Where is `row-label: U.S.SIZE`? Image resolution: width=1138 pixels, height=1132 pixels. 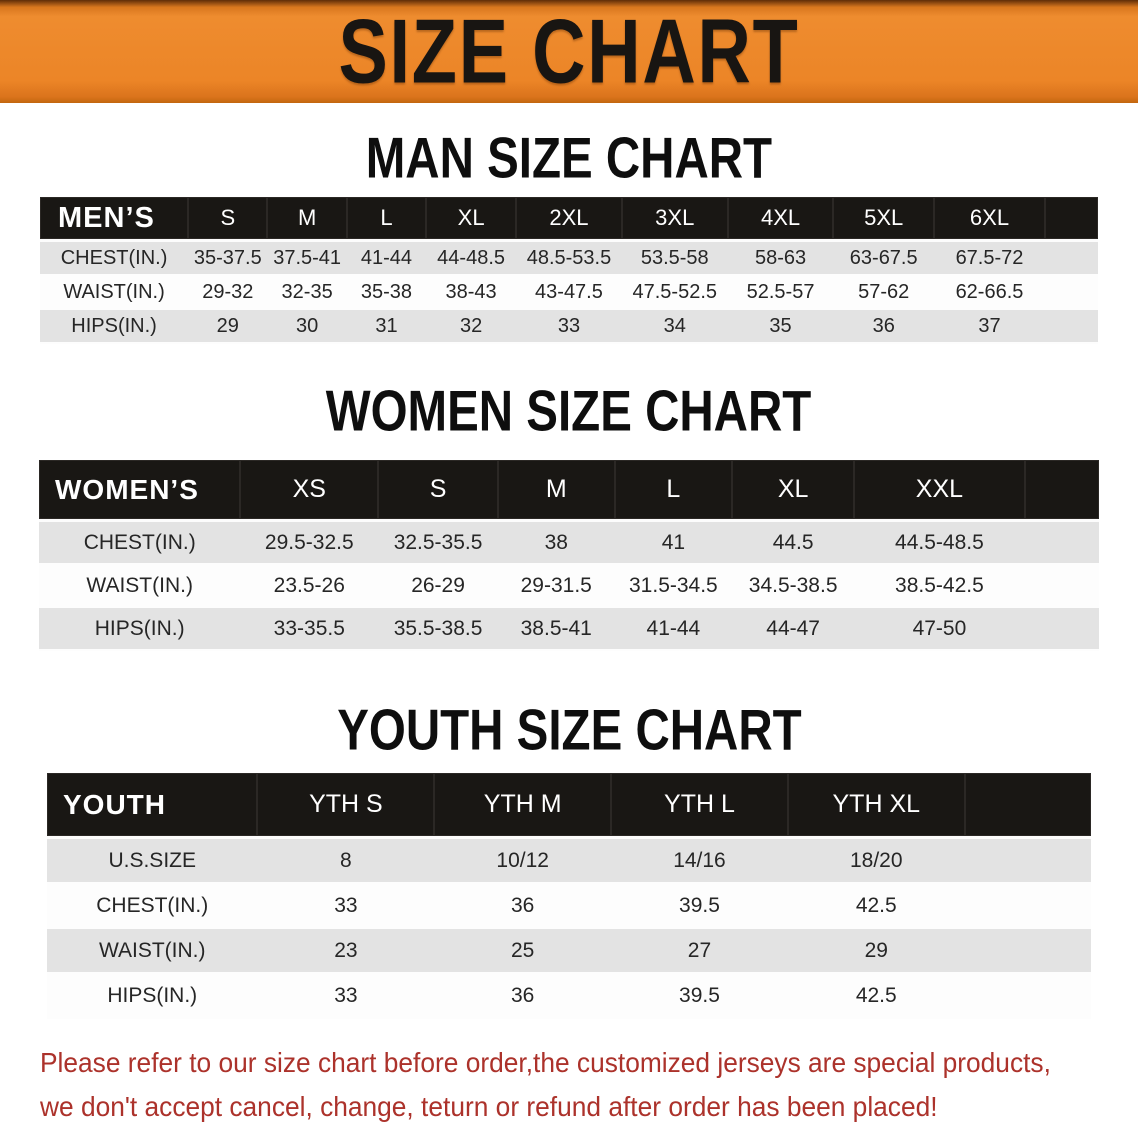 row-label: U.S.SIZE is located at coordinates (152, 861).